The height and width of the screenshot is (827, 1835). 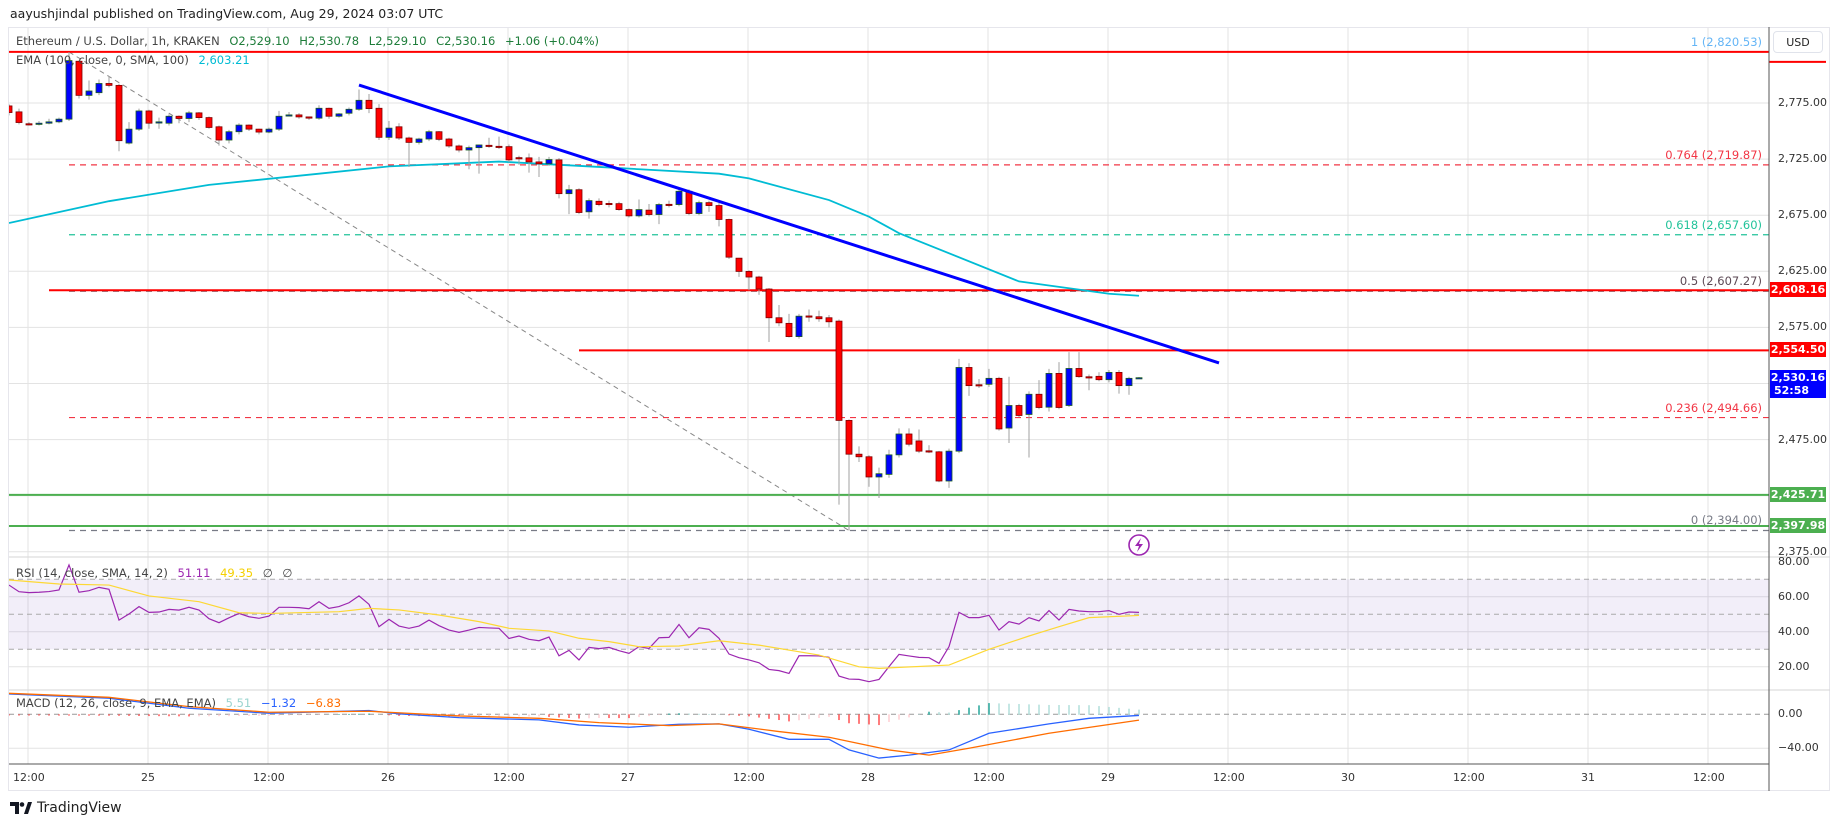 What do you see at coordinates (148, 777) in the screenshot?
I see `time-axis-label: 25` at bounding box center [148, 777].